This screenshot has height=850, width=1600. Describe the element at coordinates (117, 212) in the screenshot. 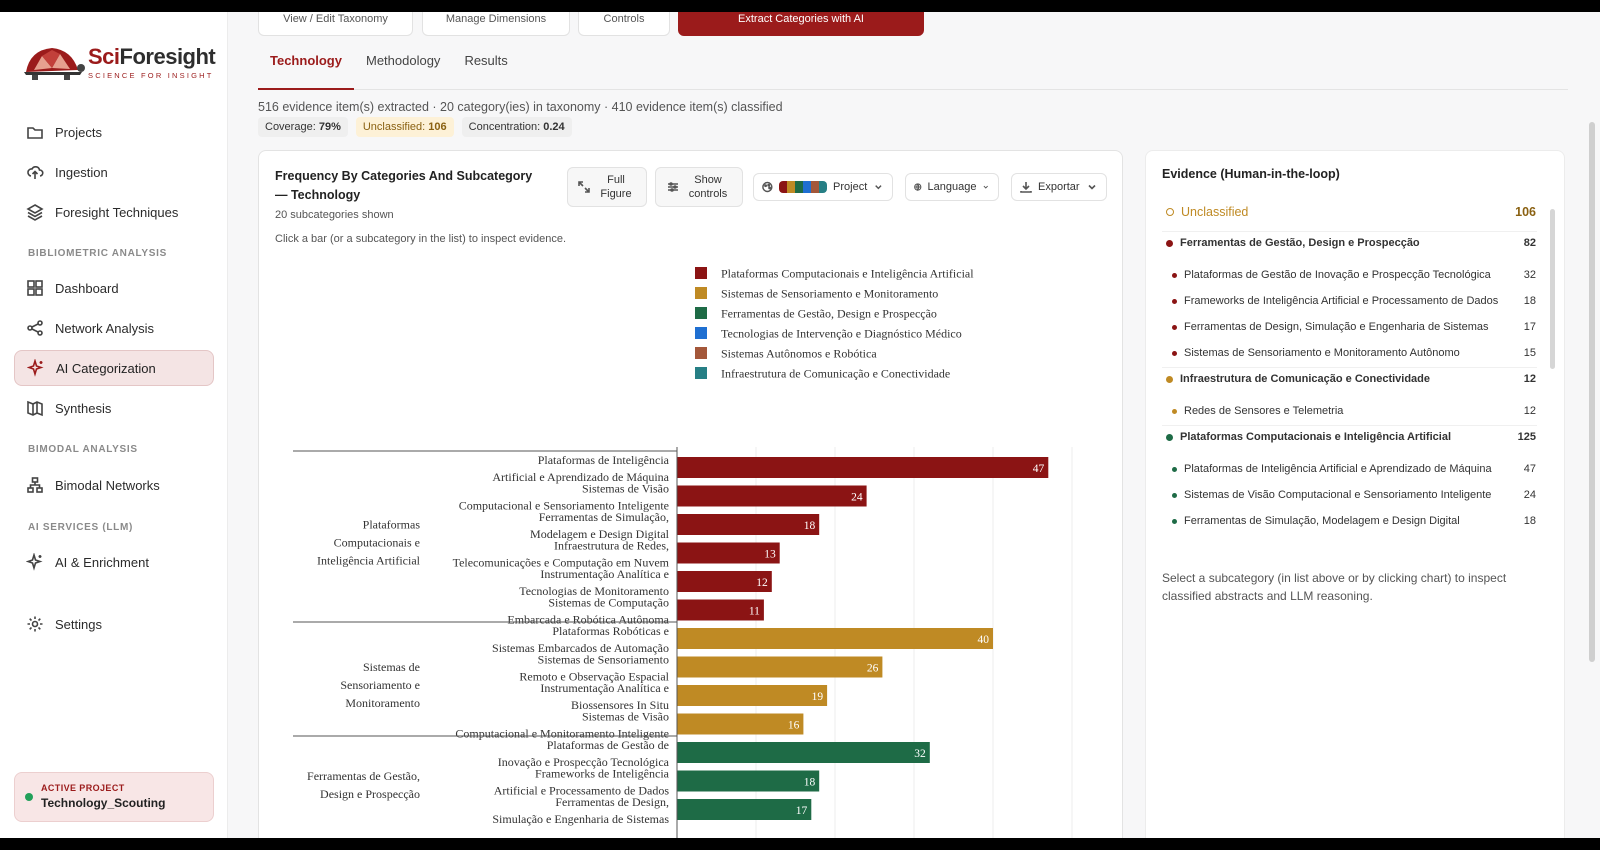

I see `sidebar-item-label: Foresight Techniques` at that location.